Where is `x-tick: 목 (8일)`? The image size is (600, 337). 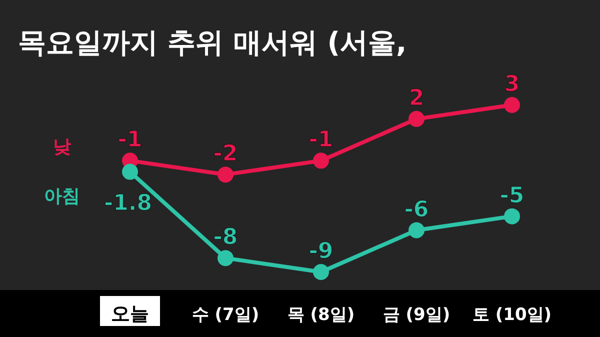 x-tick: 목 (8일) is located at coordinates (321, 315).